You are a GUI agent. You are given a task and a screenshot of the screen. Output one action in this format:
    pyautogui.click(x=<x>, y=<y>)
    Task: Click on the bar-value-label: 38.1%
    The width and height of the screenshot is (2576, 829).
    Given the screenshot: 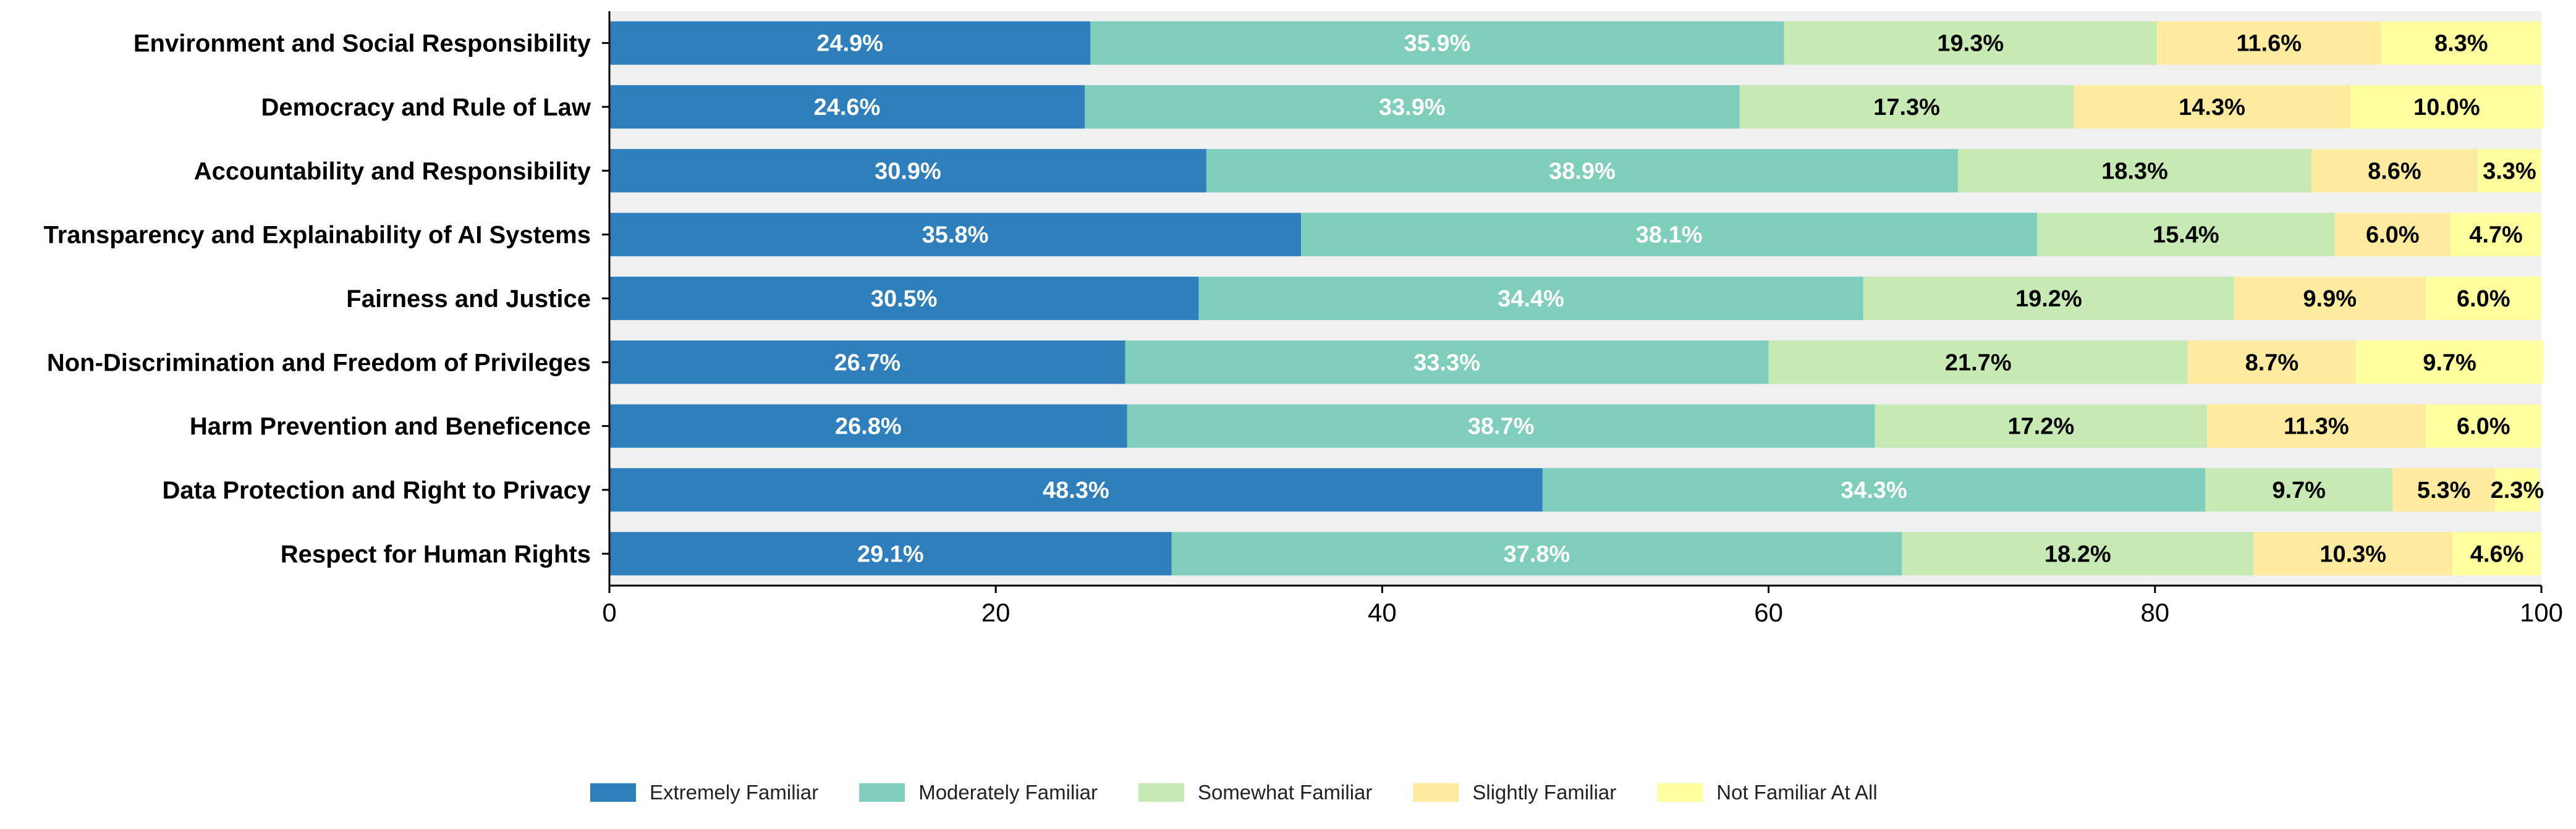 What is the action you would take?
    pyautogui.click(x=1669, y=235)
    